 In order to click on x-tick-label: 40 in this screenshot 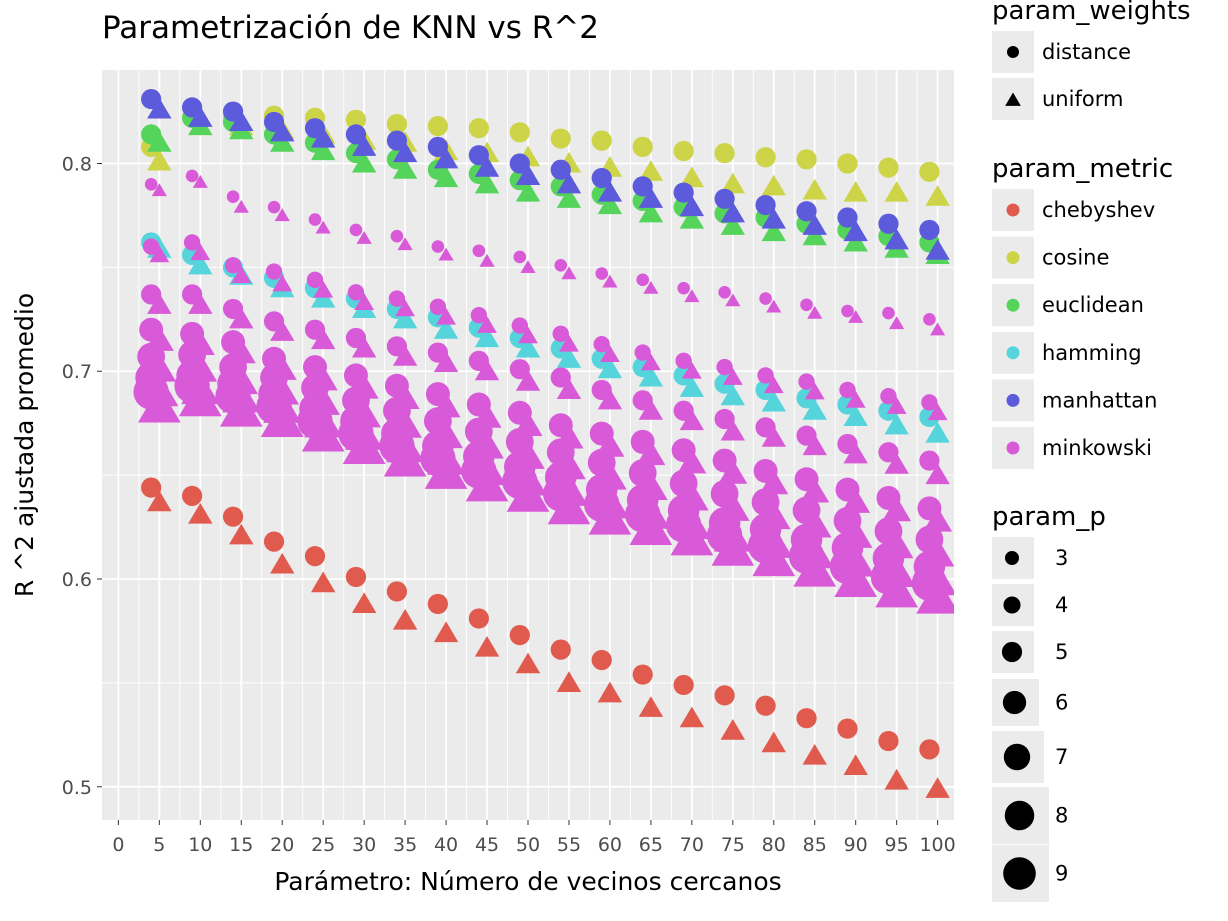, I will do `click(446, 845)`.